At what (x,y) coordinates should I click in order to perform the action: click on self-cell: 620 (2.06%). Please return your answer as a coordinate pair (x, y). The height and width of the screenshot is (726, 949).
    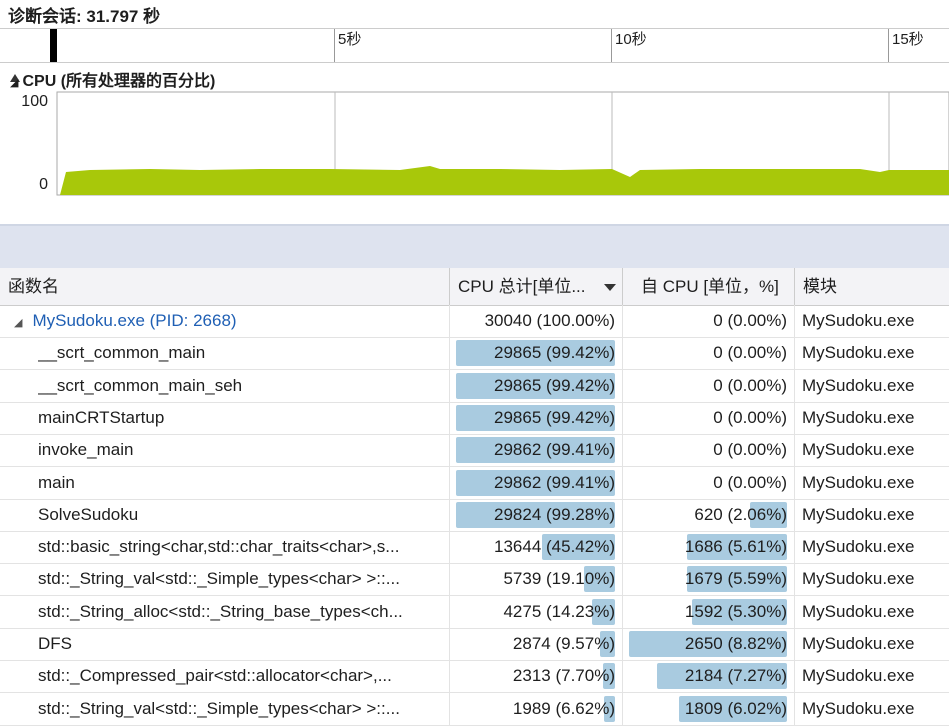
    Looking at the image, I should click on (709, 515).